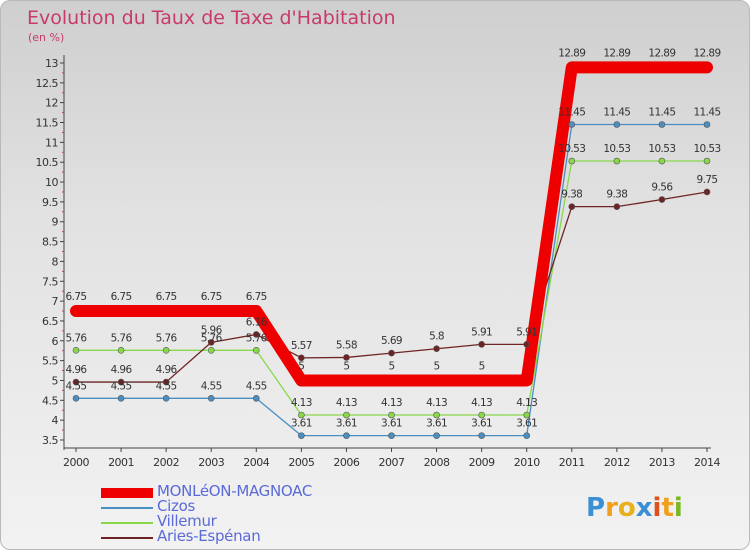 The width and height of the screenshot is (750, 550). Describe the element at coordinates (256, 458) in the screenshot. I see `x-tick: 2004` at that location.